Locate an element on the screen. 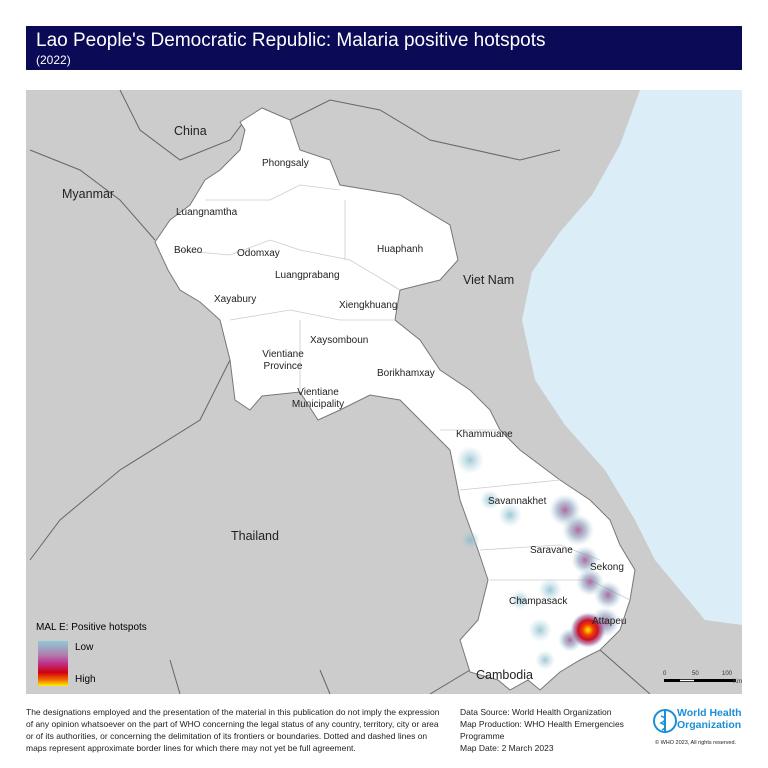 The width and height of the screenshot is (768, 768). legend-title: MAL E: Positive hotspots is located at coordinates (91, 627).